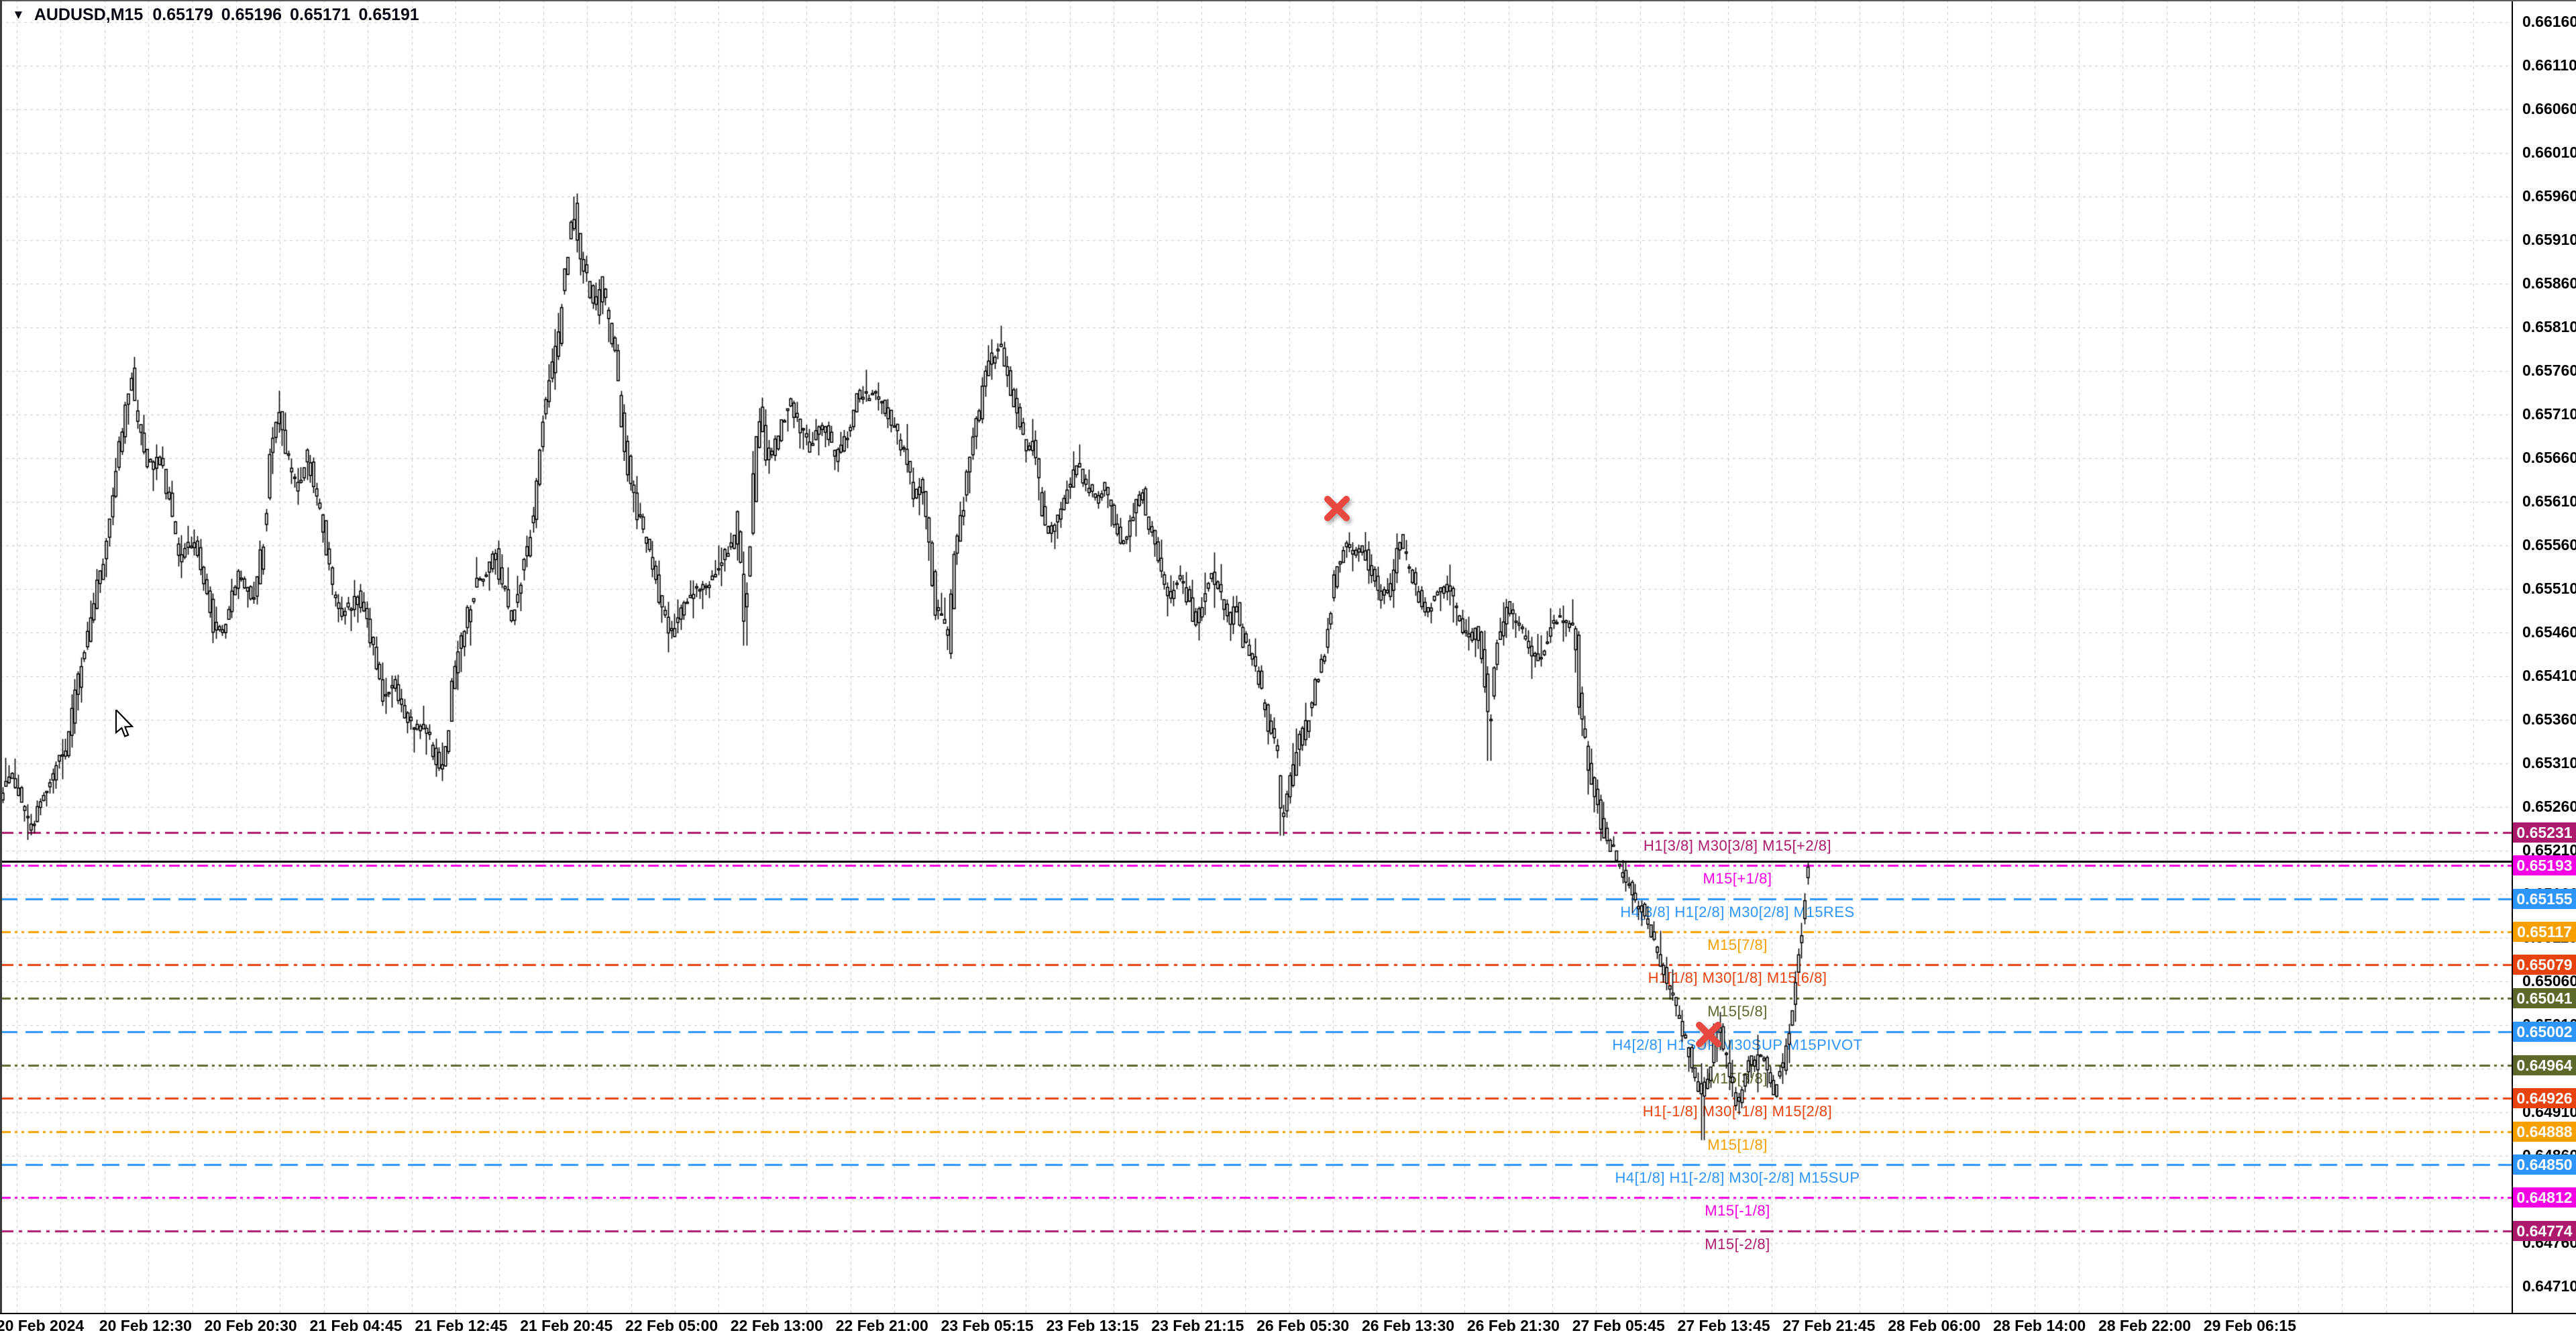 The image size is (2576, 1339). What do you see at coordinates (776, 1325) in the screenshot?
I see `time-tick-label: 22 Feb 13:00` at bounding box center [776, 1325].